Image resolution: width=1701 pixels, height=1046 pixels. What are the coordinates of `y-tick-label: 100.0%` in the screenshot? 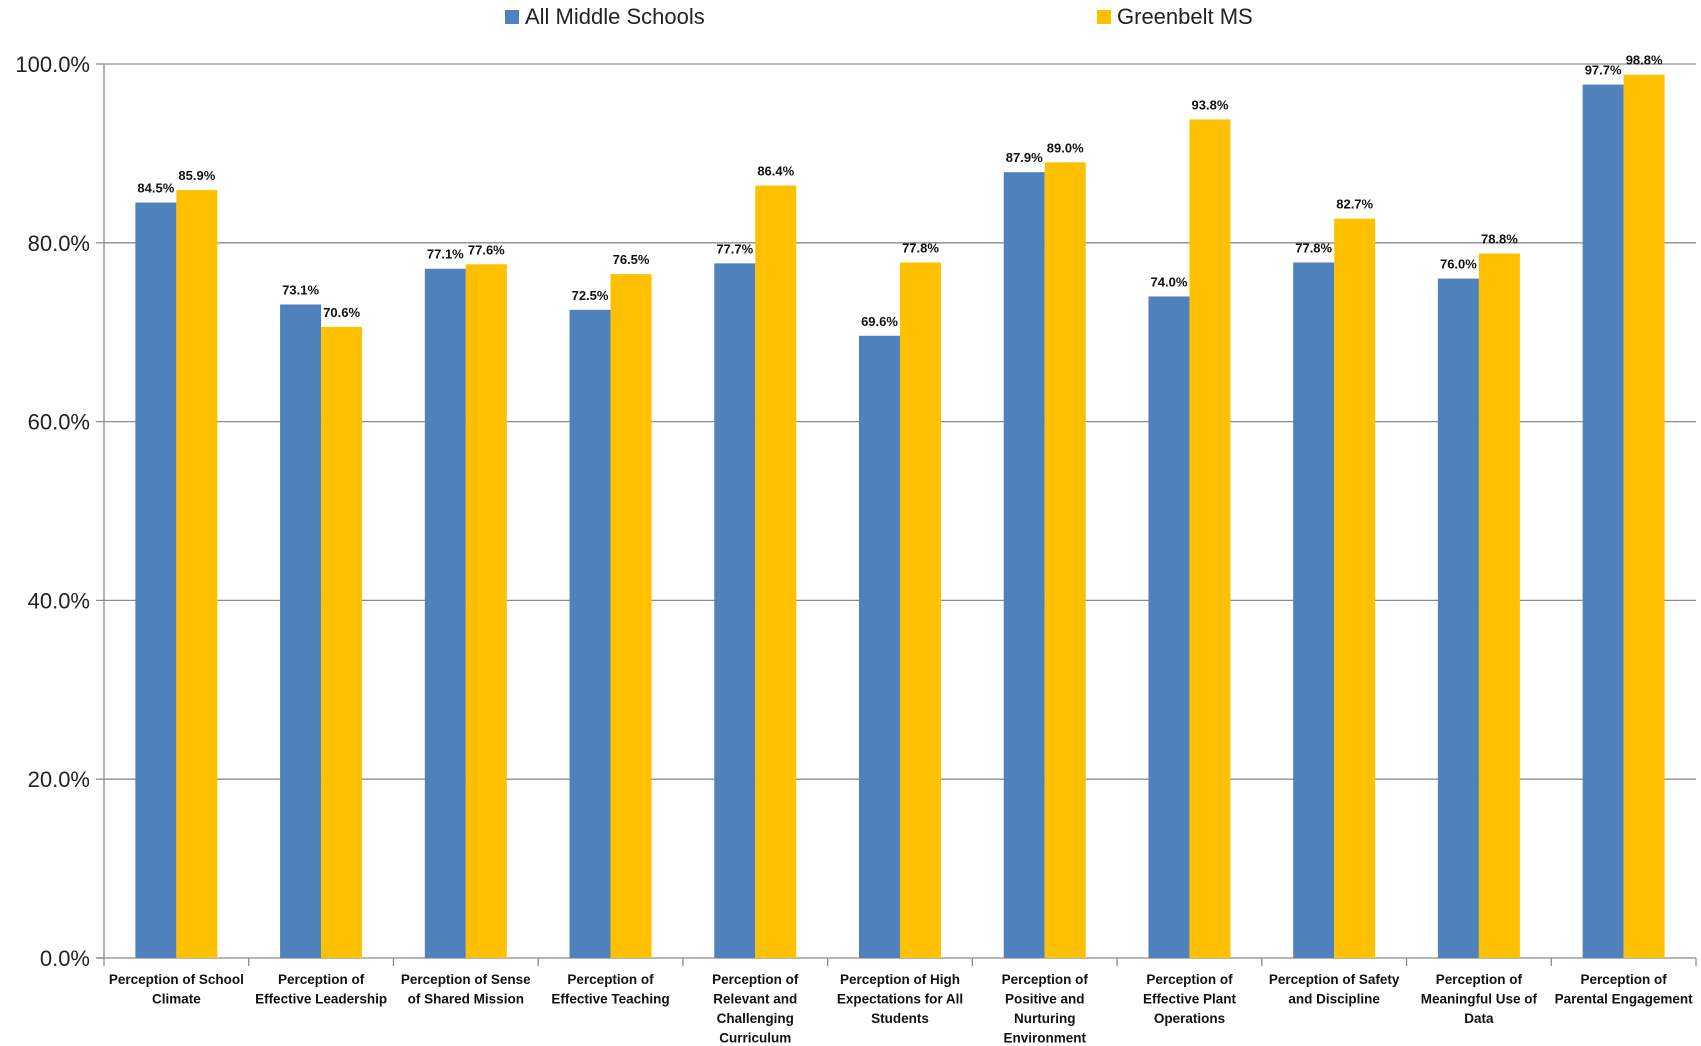 It's located at (52, 64).